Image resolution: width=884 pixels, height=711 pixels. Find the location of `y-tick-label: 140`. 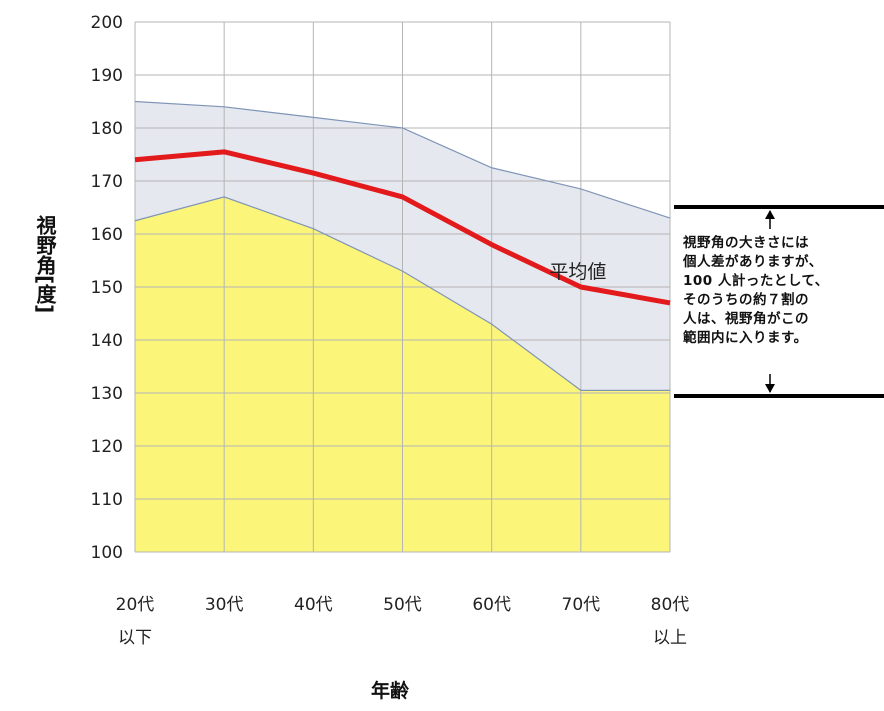

y-tick-label: 140 is located at coordinates (107, 341).